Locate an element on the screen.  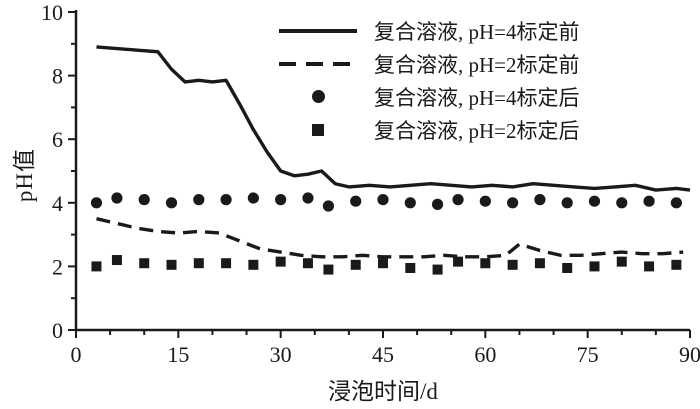
x-tick-label: 30 is located at coordinates (281, 354).